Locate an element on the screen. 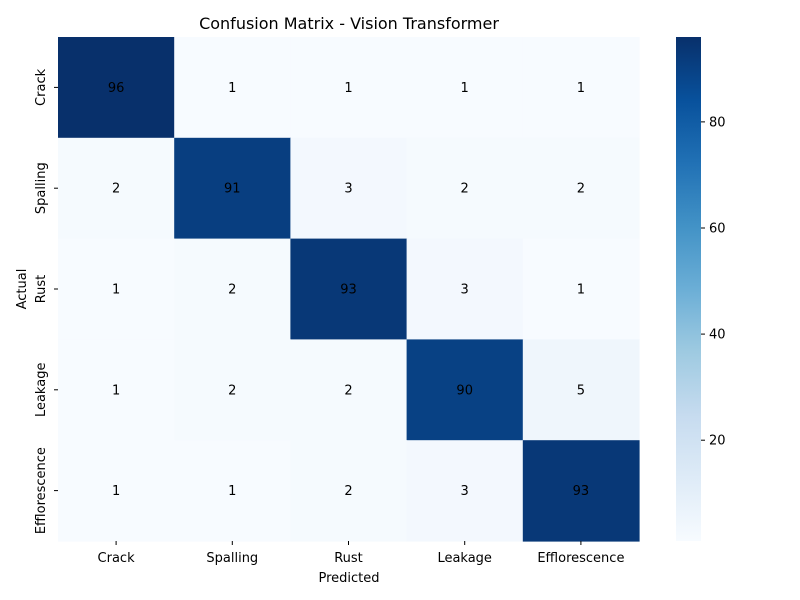  y-axis-ticks: Crack Spalling Rust Leakage Efflorescence is located at coordinates (46, 301).